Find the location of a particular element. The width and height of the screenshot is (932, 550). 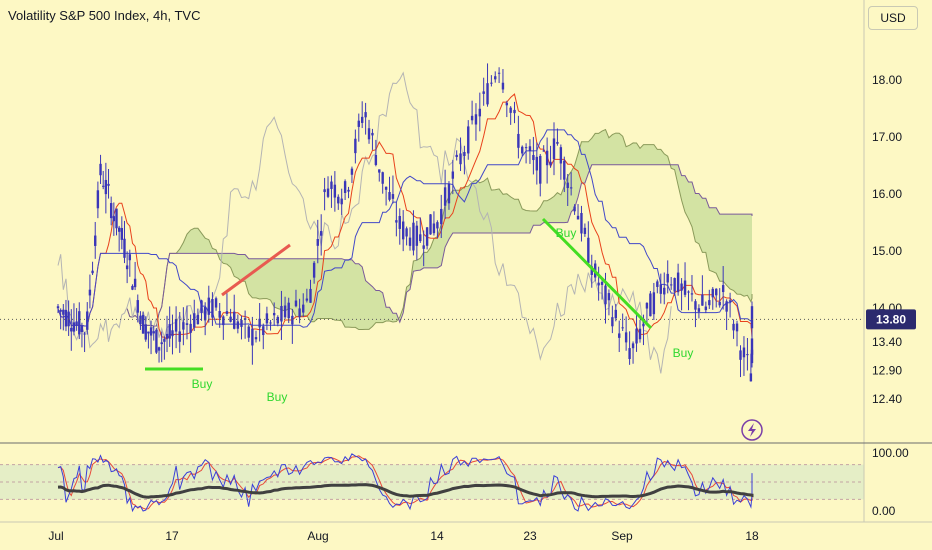

buy-line is located at coordinates (597, 273).